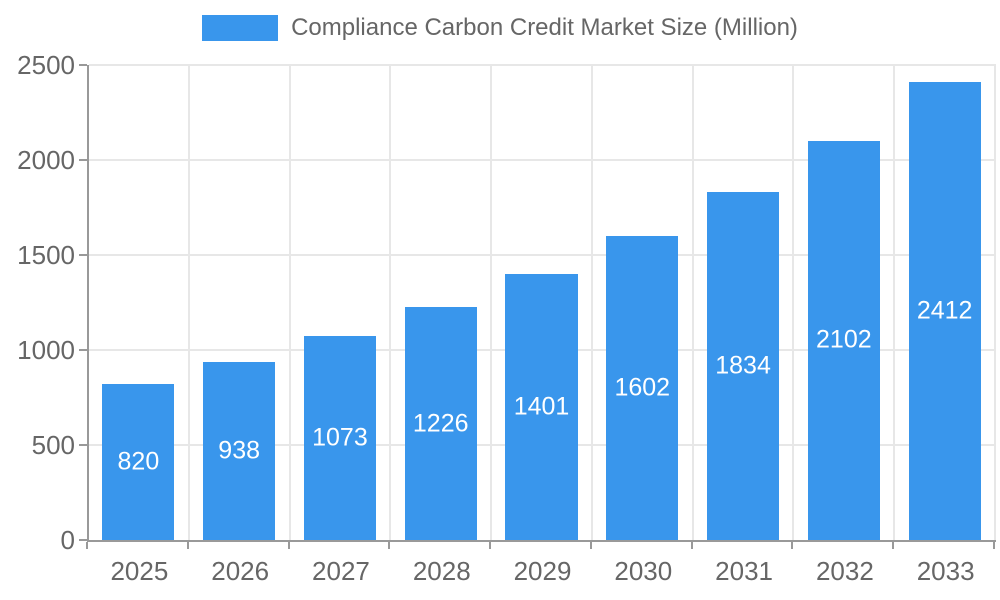 The image size is (1000, 600). What do you see at coordinates (643, 571) in the screenshot?
I see `x-axis-label-2030: 2030` at bounding box center [643, 571].